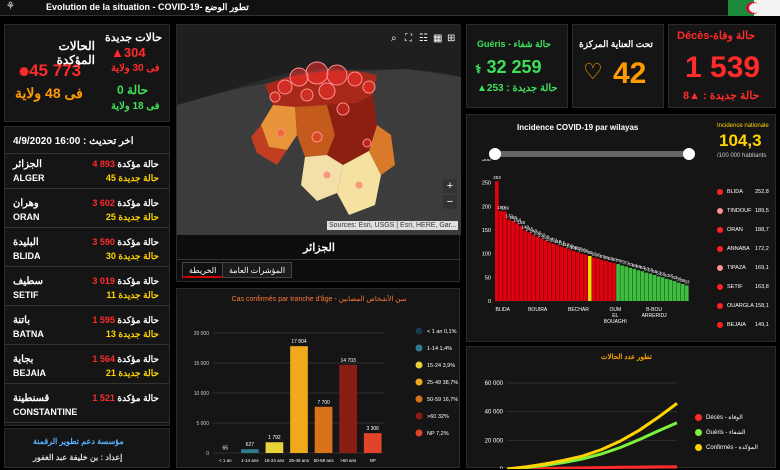 This screenshot has width=780, height=470. I want to click on incidence-value-label: 253, so click(497, 177).